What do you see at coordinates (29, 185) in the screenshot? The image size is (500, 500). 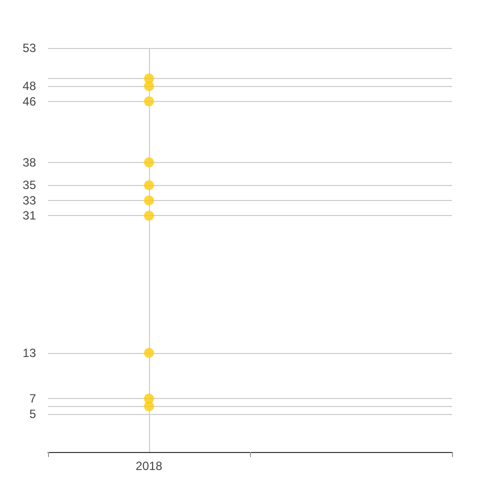 I see `y-tick-label: 35` at bounding box center [29, 185].